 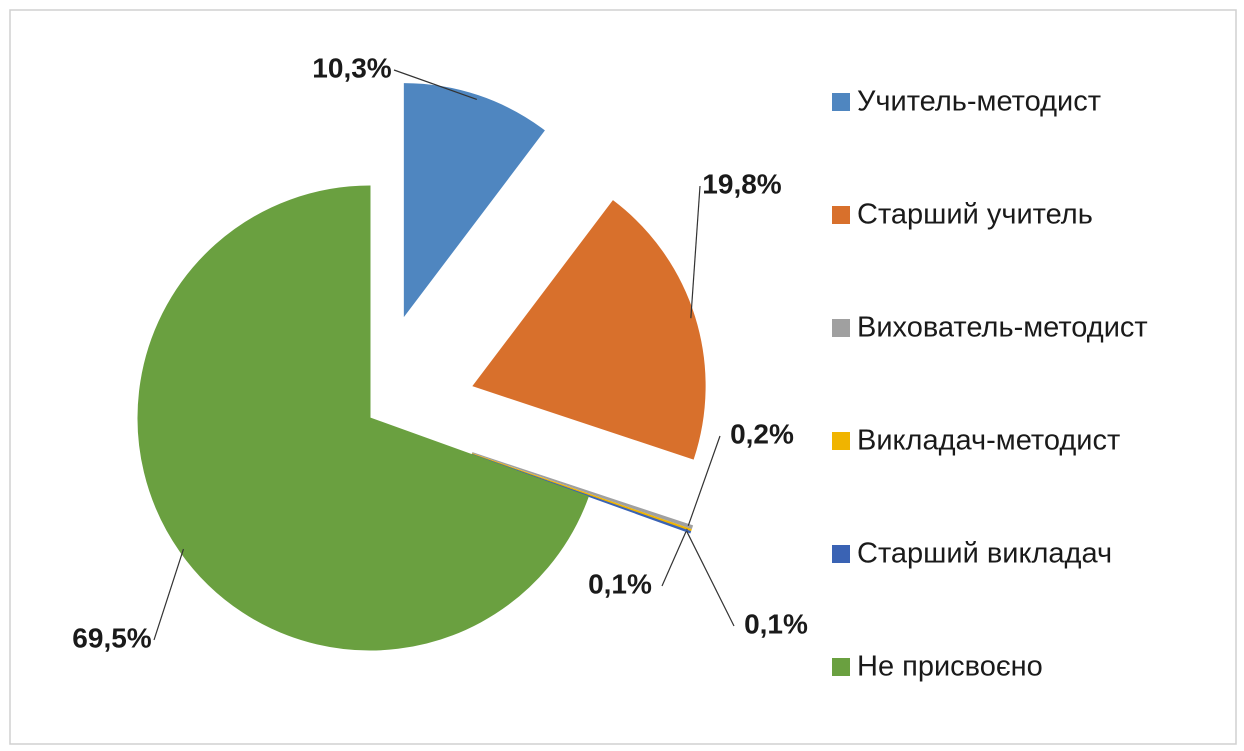 I want to click on data-label: 10,3%, so click(x=351, y=67).